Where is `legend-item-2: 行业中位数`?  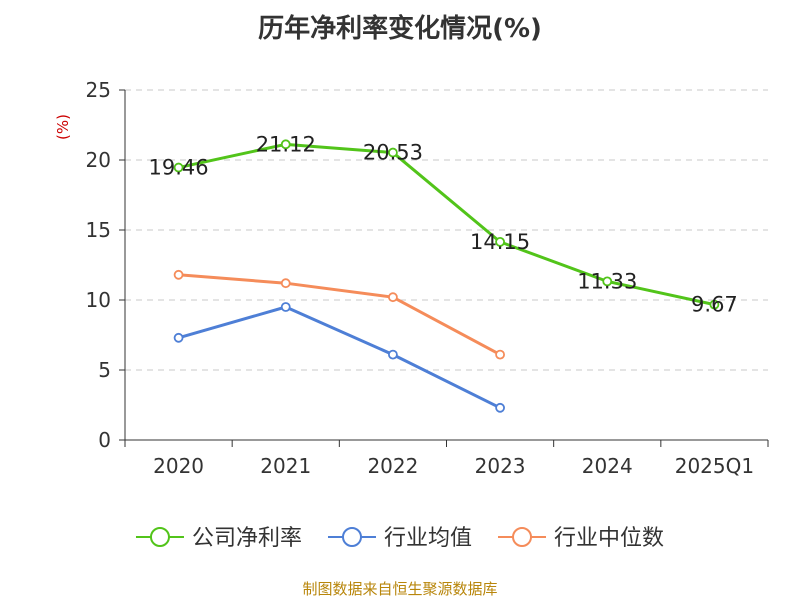 legend-item-2: 行业中位数 is located at coordinates (581, 538).